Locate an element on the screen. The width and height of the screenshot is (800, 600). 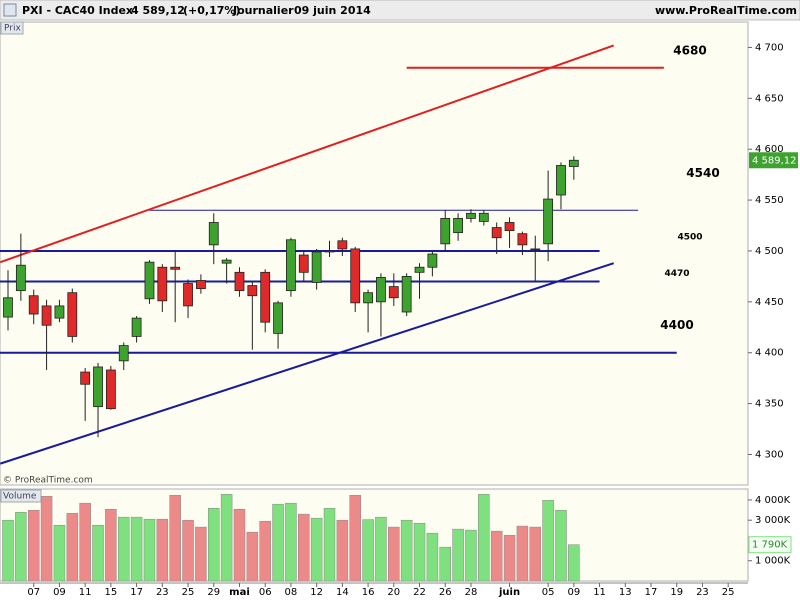
x-tick-label: 16 is located at coordinates (368, 592).